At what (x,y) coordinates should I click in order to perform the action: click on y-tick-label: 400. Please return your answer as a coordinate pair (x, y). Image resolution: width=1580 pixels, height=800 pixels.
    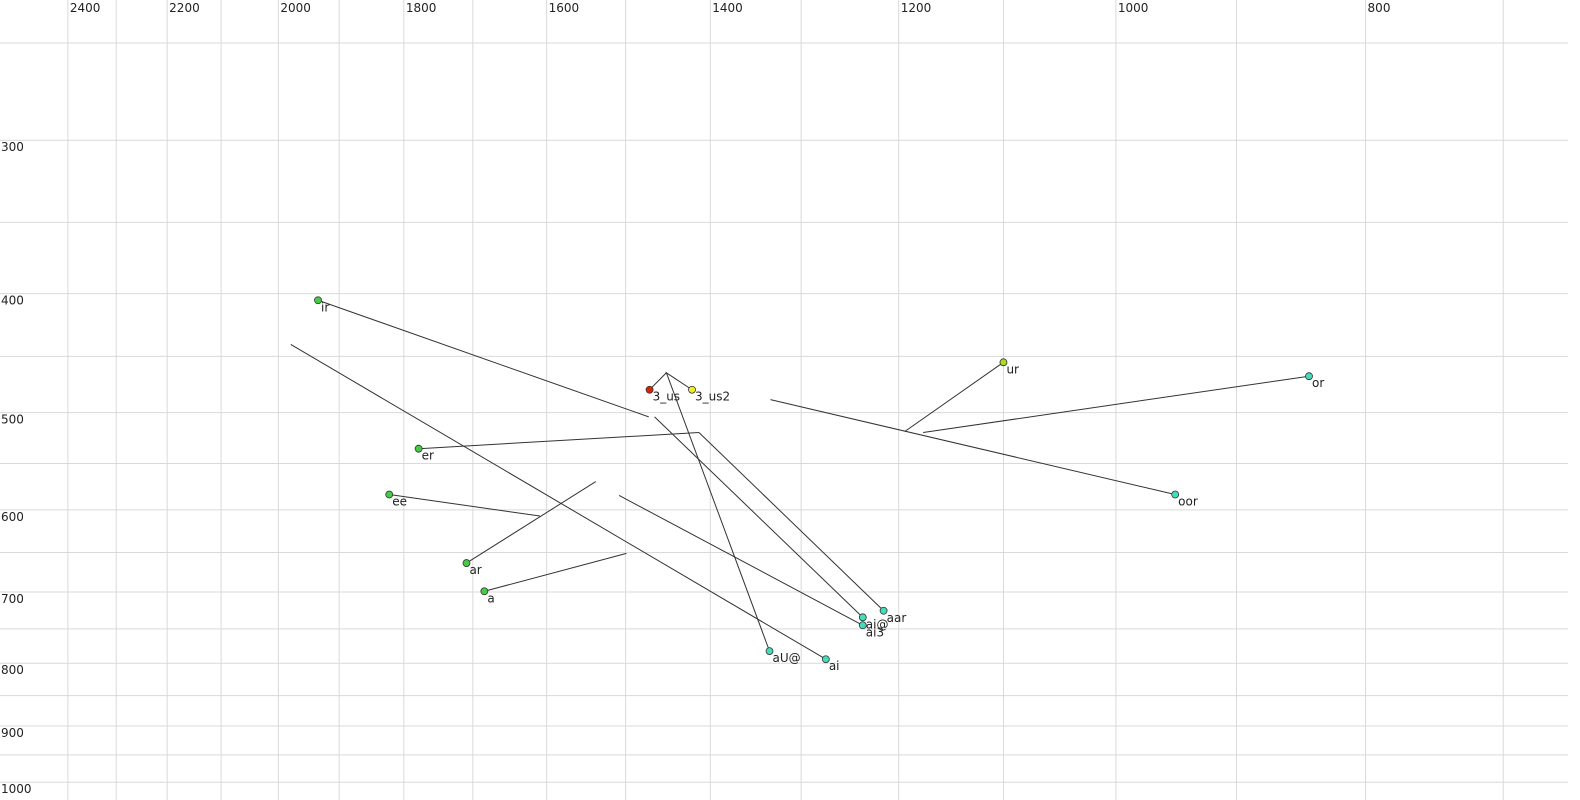
    Looking at the image, I should click on (12, 301).